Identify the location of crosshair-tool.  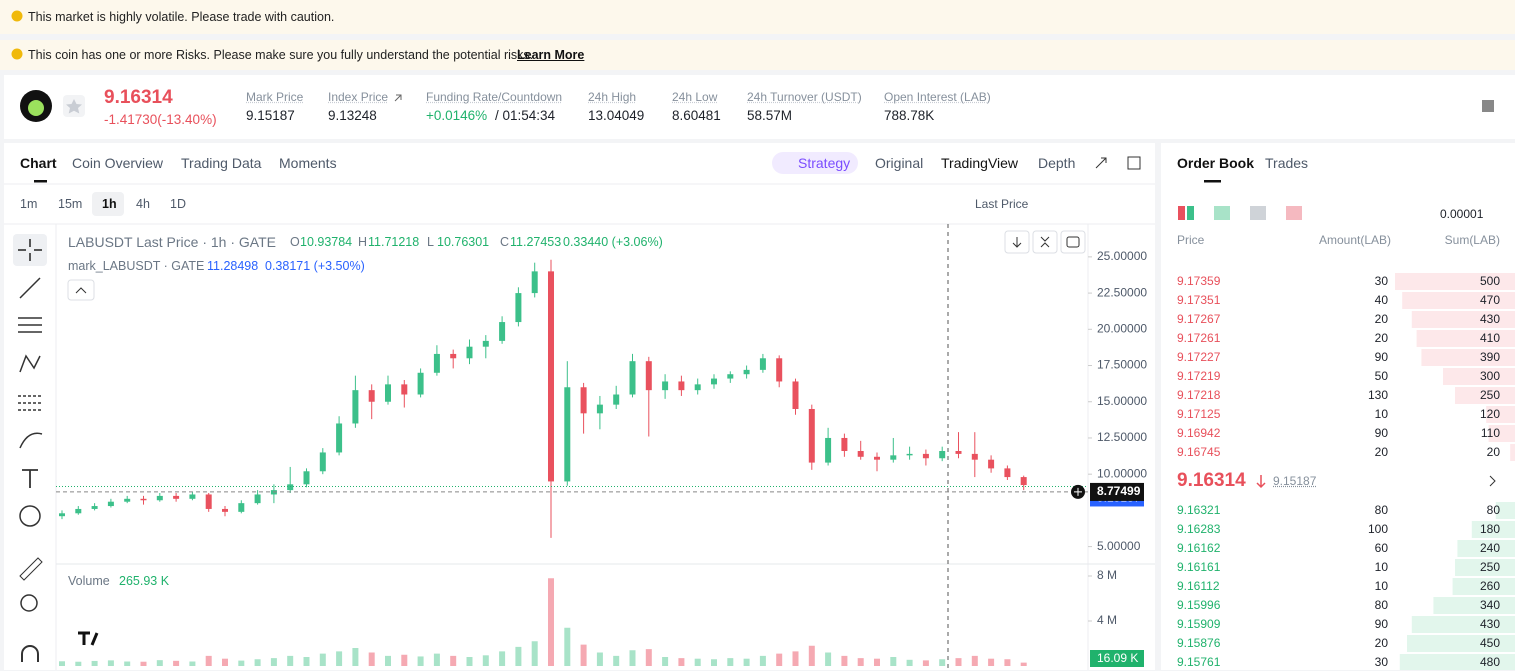
(30, 250).